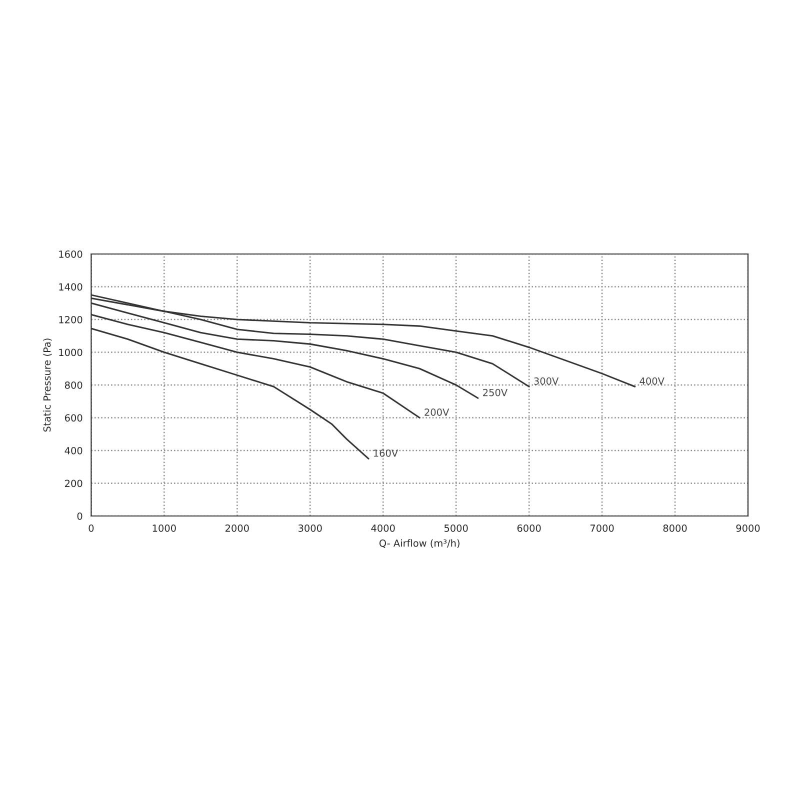  What do you see at coordinates (73, 484) in the screenshot?
I see `y-tick-label: 200` at bounding box center [73, 484].